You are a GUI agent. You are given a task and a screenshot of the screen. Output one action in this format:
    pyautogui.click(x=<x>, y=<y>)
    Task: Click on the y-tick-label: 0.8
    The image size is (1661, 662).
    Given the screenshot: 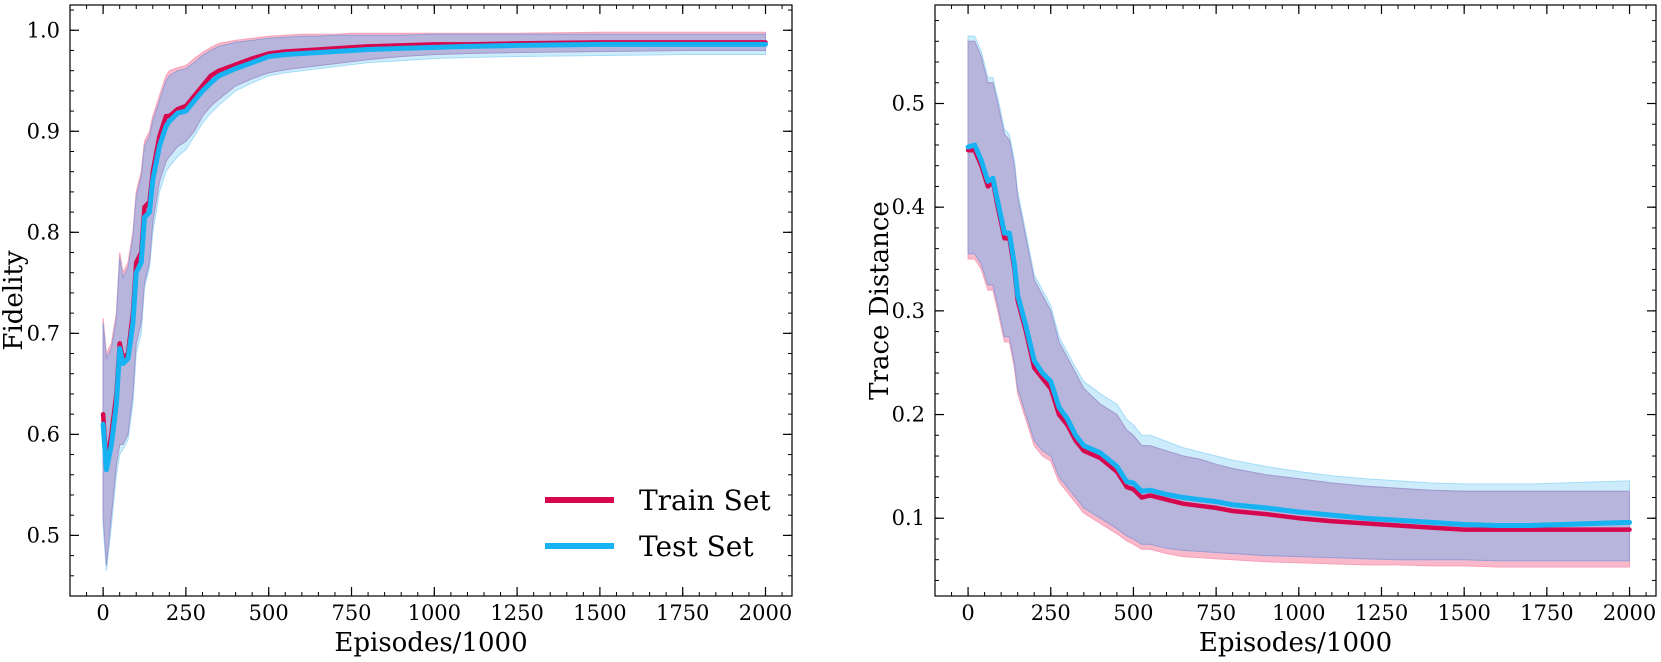 What is the action you would take?
    pyautogui.click(x=43, y=232)
    